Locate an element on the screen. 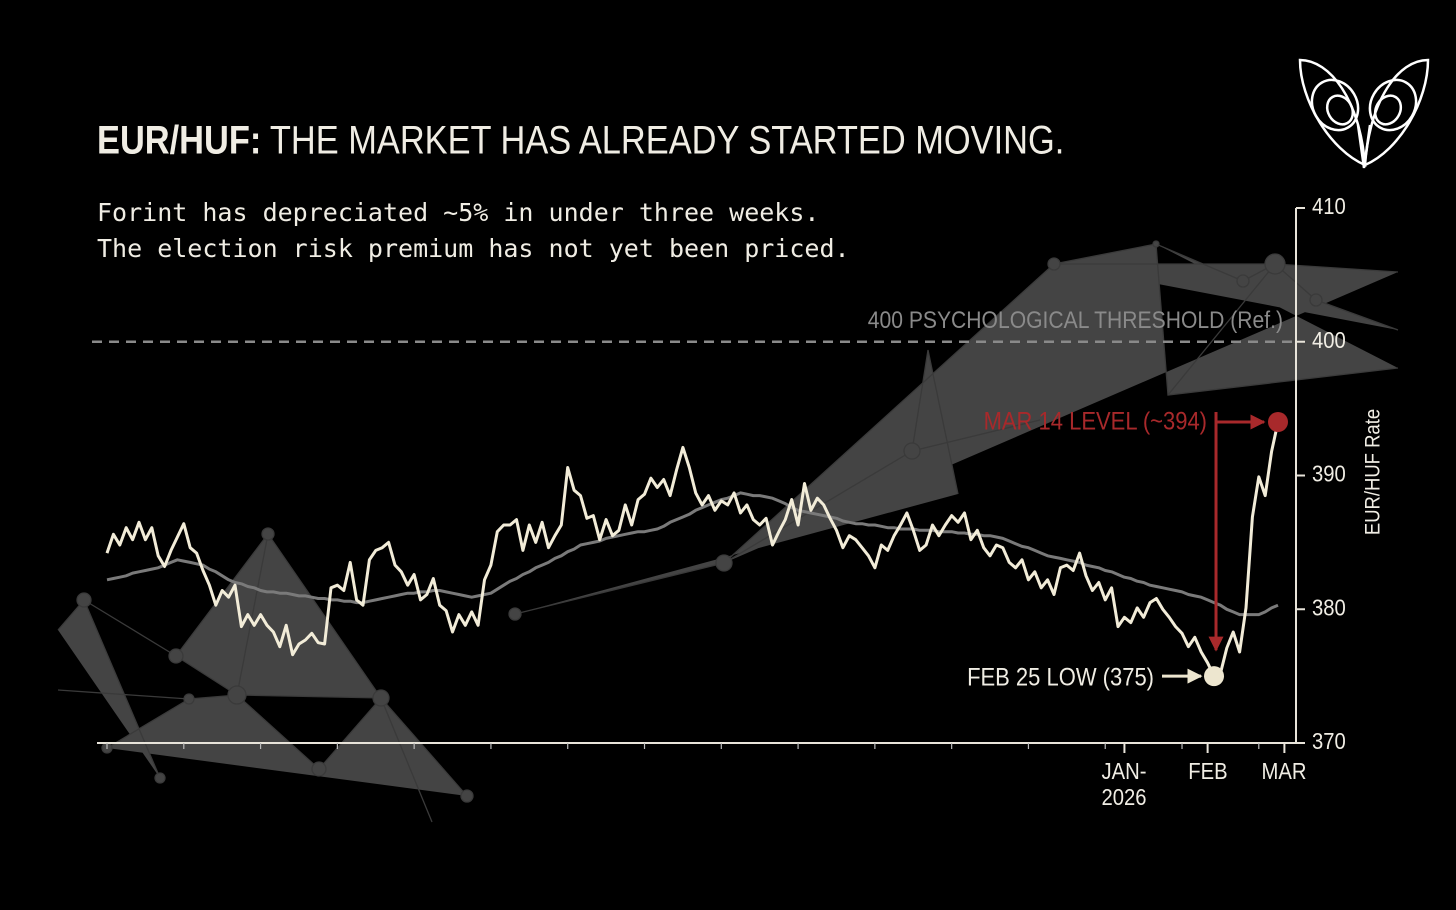  y-axis-label: EUR/HUF Rate is located at coordinates (1372, 472).